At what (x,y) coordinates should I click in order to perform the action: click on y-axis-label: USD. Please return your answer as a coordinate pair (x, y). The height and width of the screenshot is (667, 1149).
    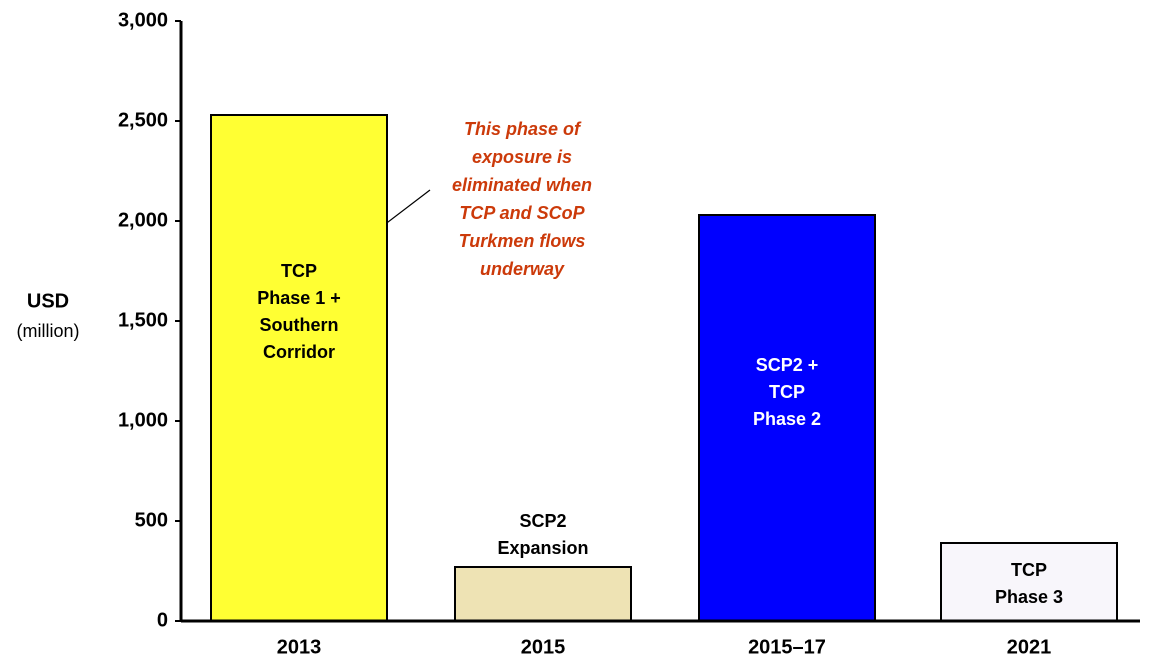
    Looking at the image, I should click on (48, 301).